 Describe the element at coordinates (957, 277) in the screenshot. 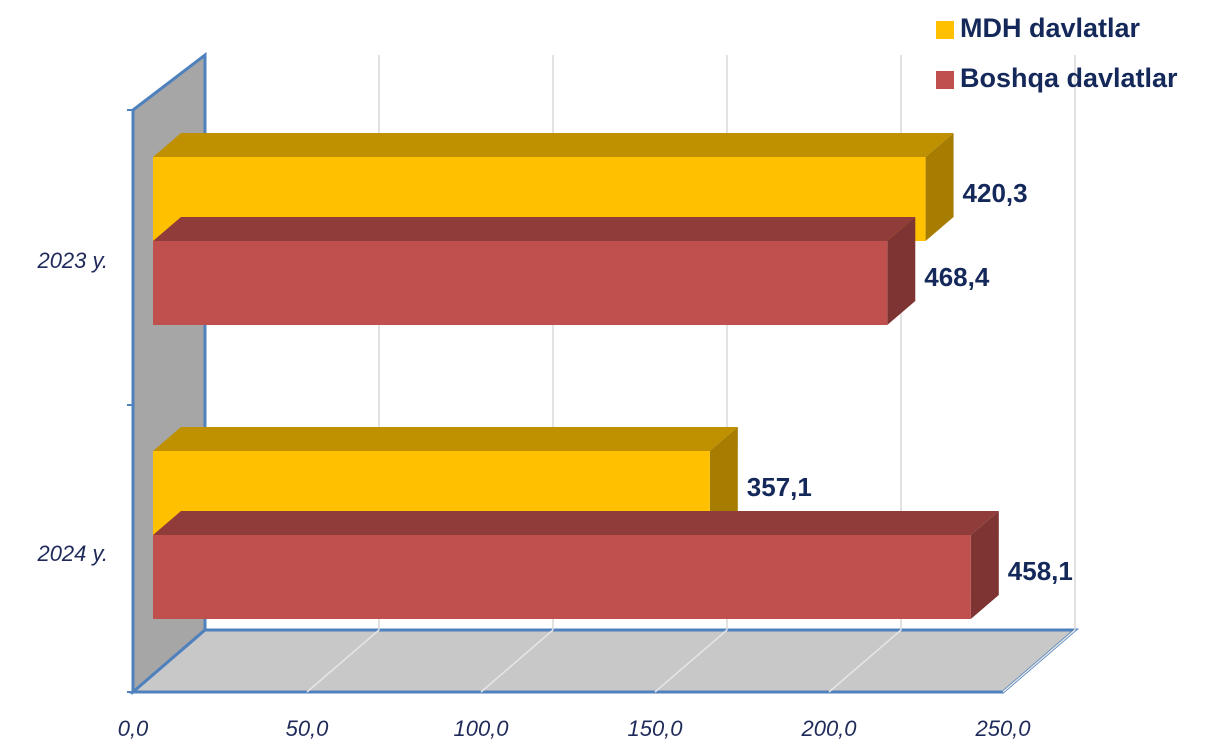

I see `data-label: 468,4` at that location.